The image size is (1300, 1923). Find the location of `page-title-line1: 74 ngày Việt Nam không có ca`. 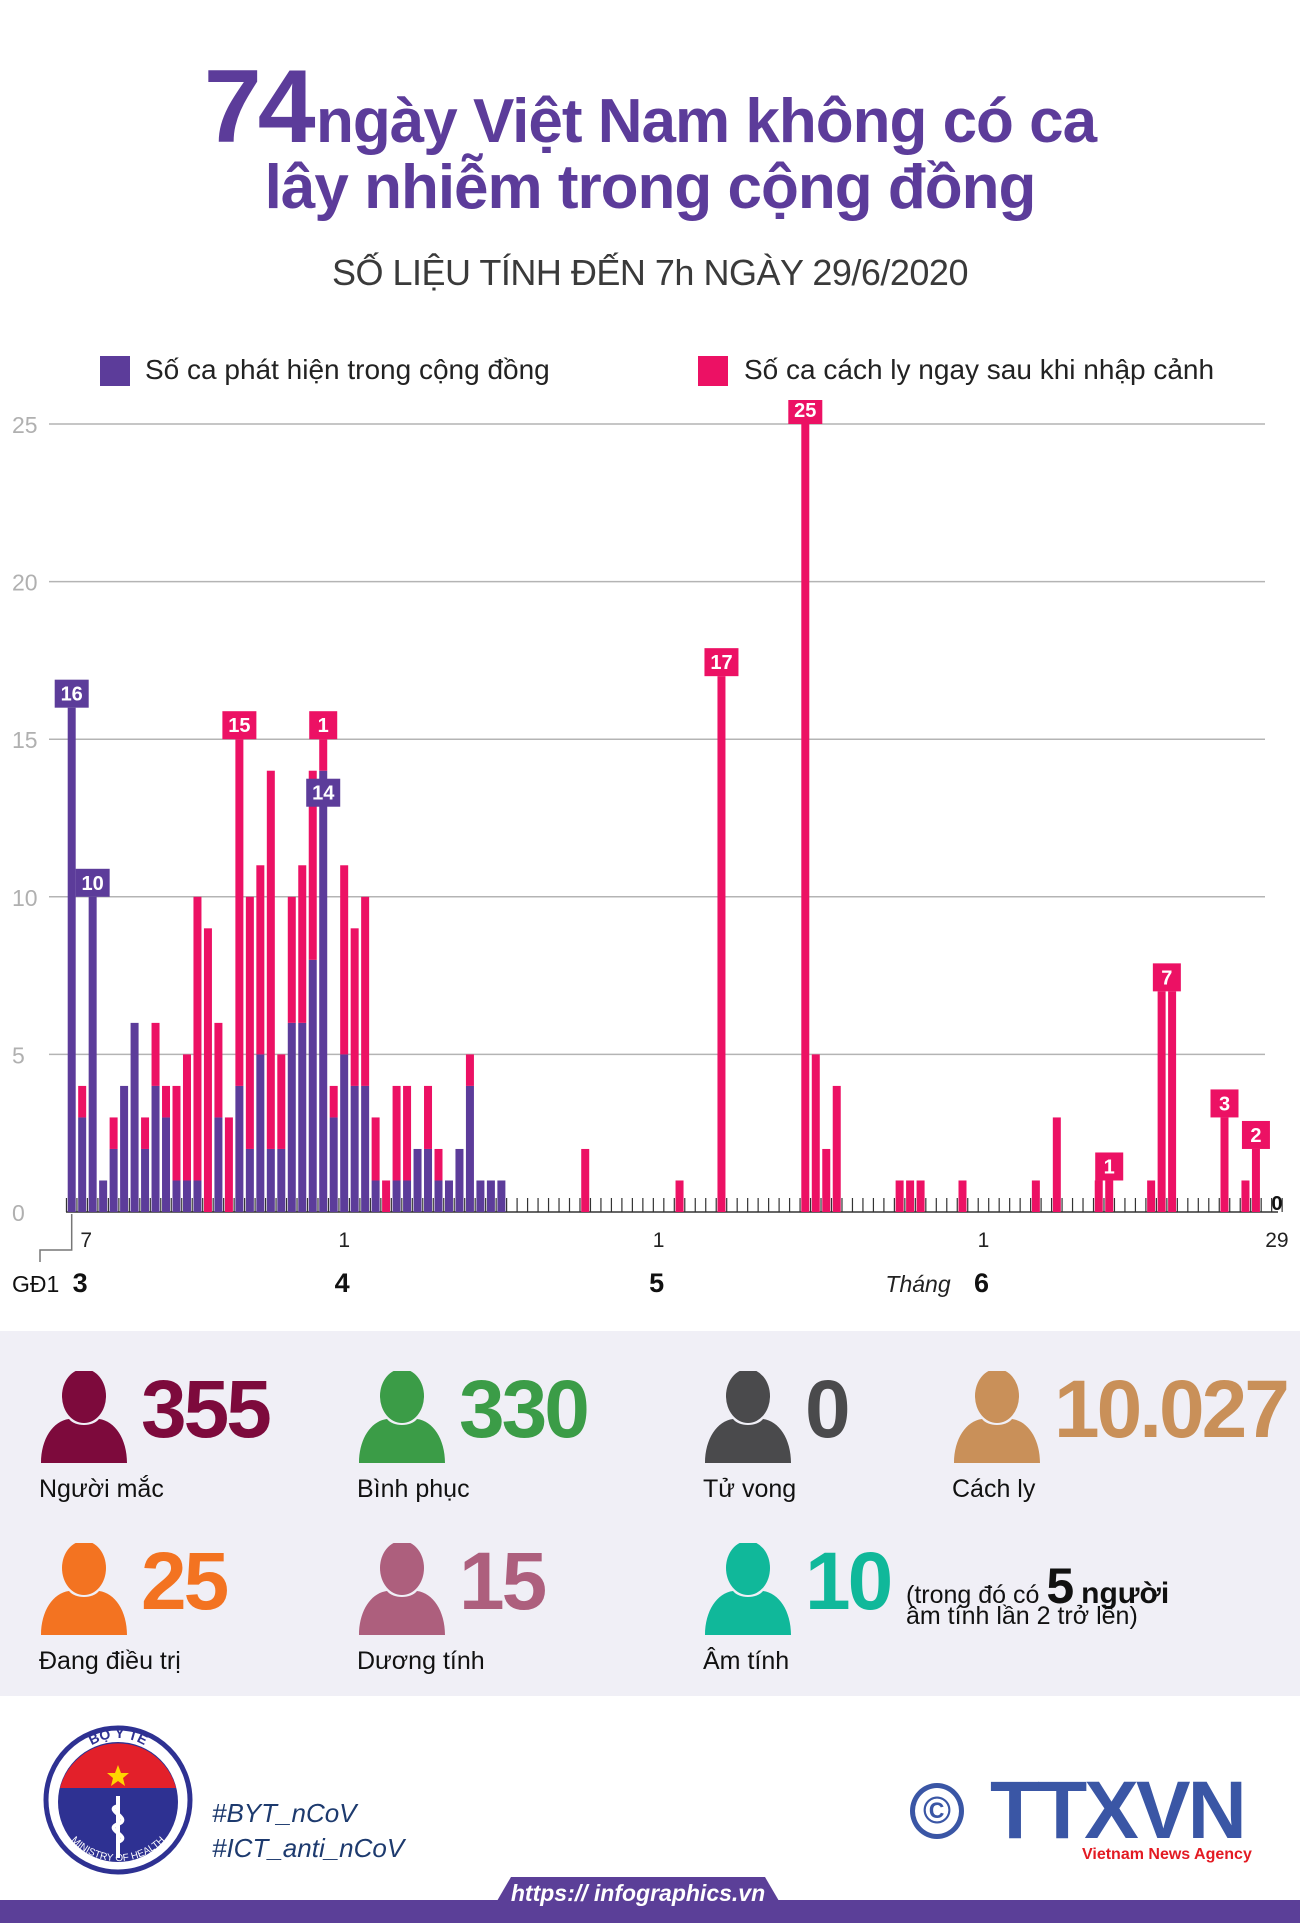

page-title-line1: 74 ngày Việt Nam không có ca is located at coordinates (650, 107).